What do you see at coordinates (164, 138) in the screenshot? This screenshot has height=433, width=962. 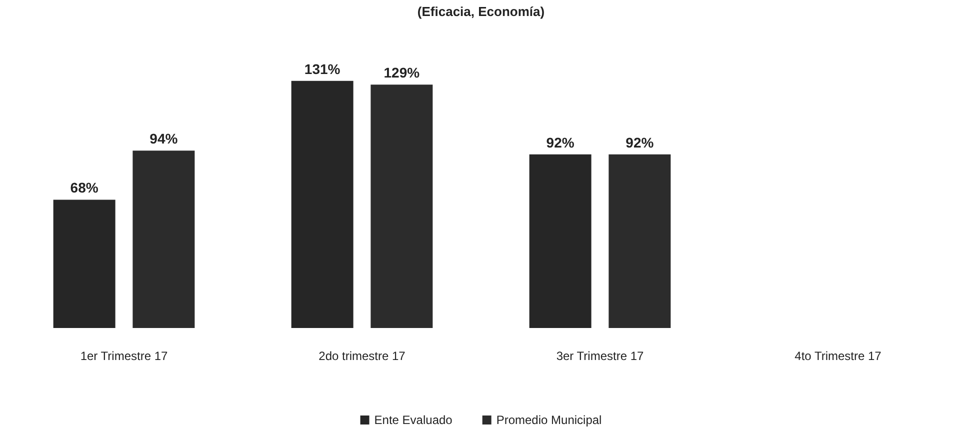 I see `data-label: 94%` at bounding box center [164, 138].